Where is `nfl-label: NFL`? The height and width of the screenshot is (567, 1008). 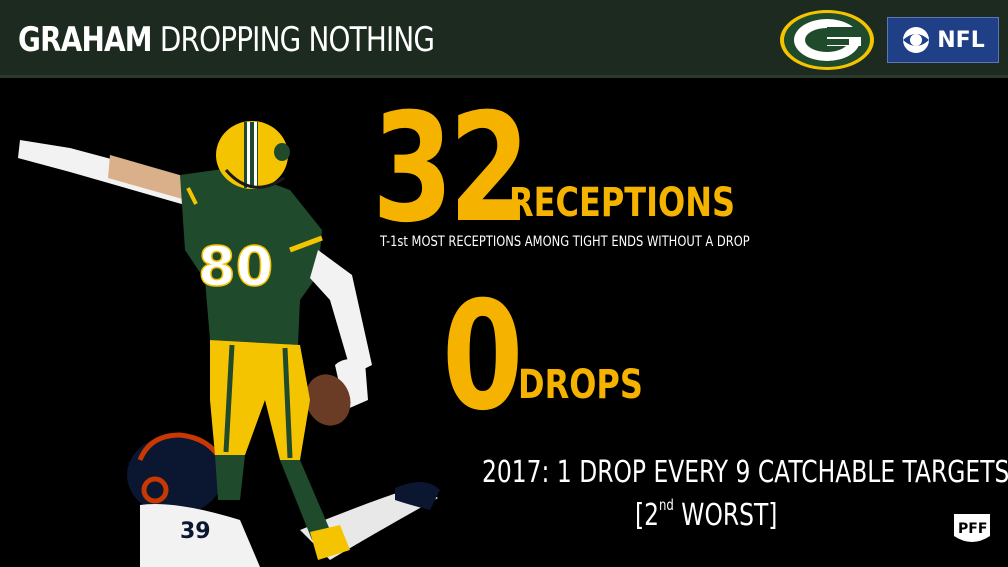 nfl-label: NFL is located at coordinates (961, 40).